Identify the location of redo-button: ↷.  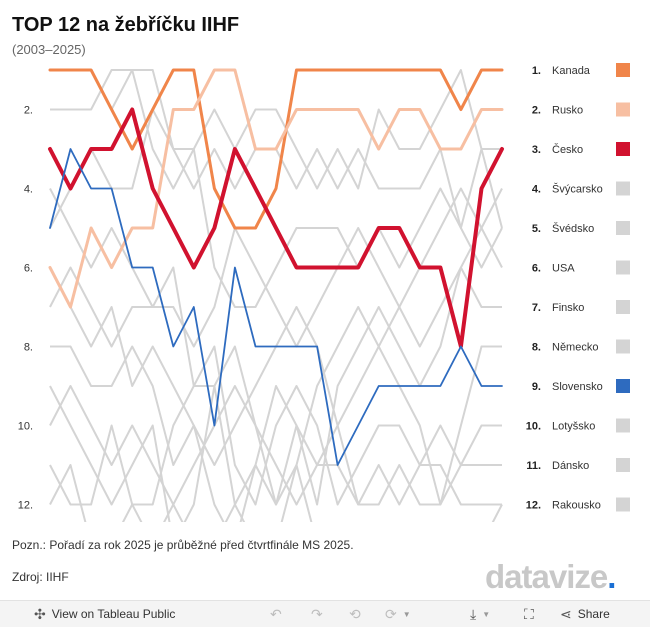
(317, 614).